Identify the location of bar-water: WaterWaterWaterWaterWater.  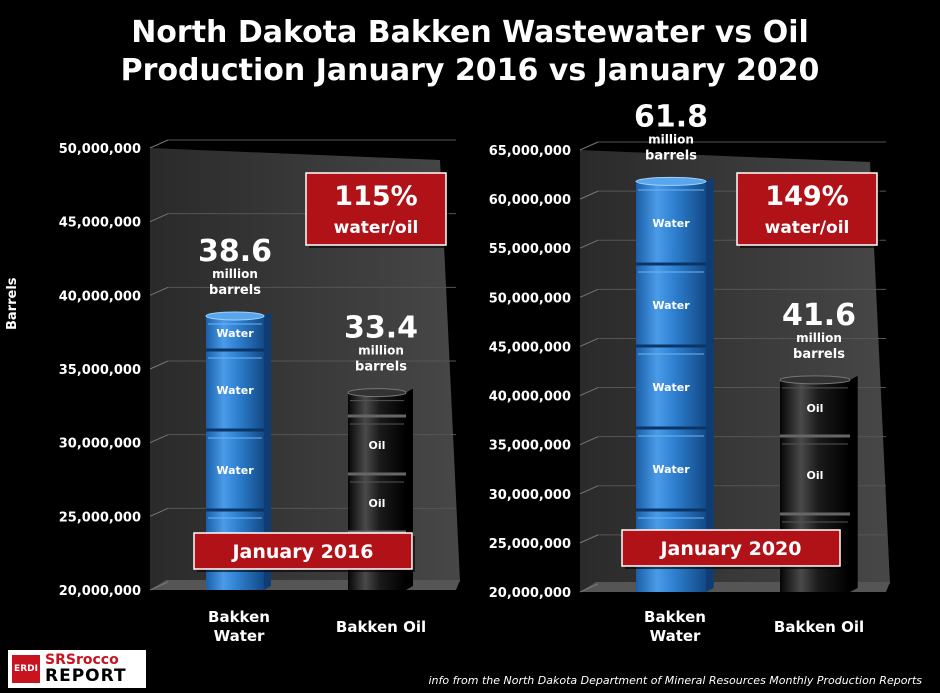
(674, 384).